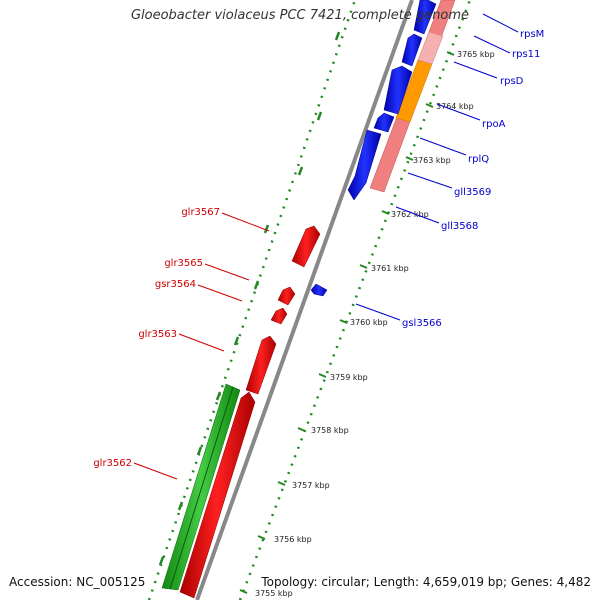  What do you see at coordinates (349, 377) in the screenshot?
I see `scale-label: 3759 kbp` at bounding box center [349, 377].